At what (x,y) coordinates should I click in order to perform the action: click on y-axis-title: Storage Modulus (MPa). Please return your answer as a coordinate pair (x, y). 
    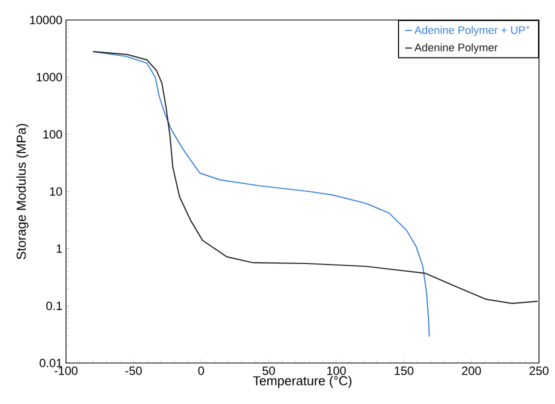
    Looking at the image, I should click on (22, 192).